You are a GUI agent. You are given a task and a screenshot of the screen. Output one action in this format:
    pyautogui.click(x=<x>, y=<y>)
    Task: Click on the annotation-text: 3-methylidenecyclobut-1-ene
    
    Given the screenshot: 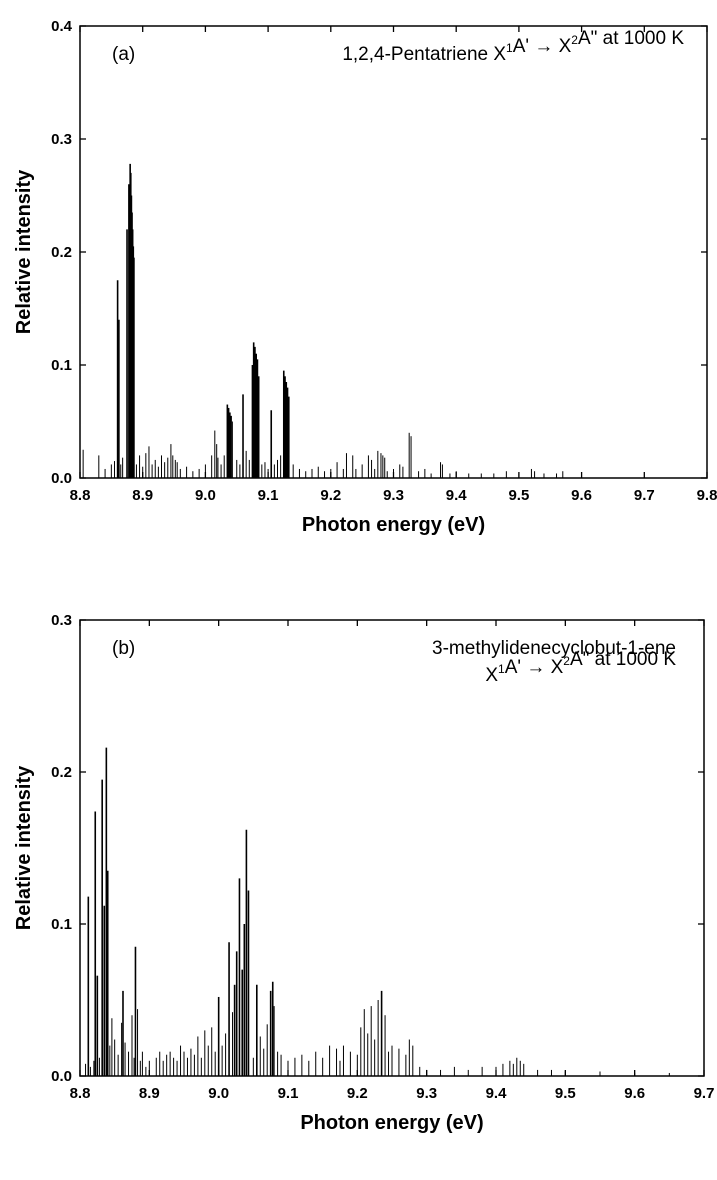 What is the action you would take?
    pyautogui.click(x=554, y=648)
    